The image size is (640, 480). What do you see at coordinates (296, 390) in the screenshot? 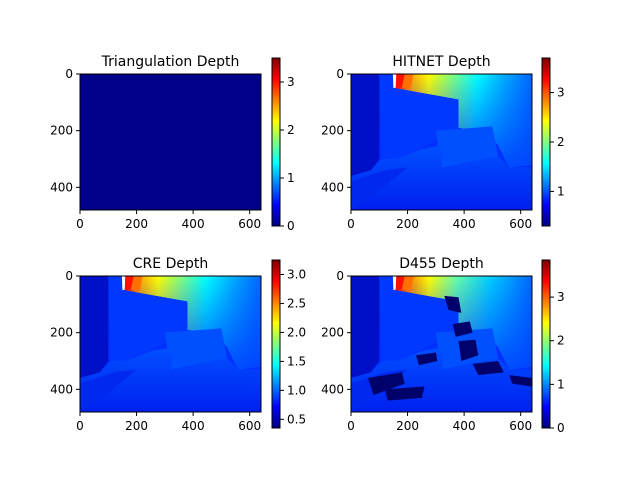
I see `colorbar-tick-label: 1.0` at bounding box center [296, 390].